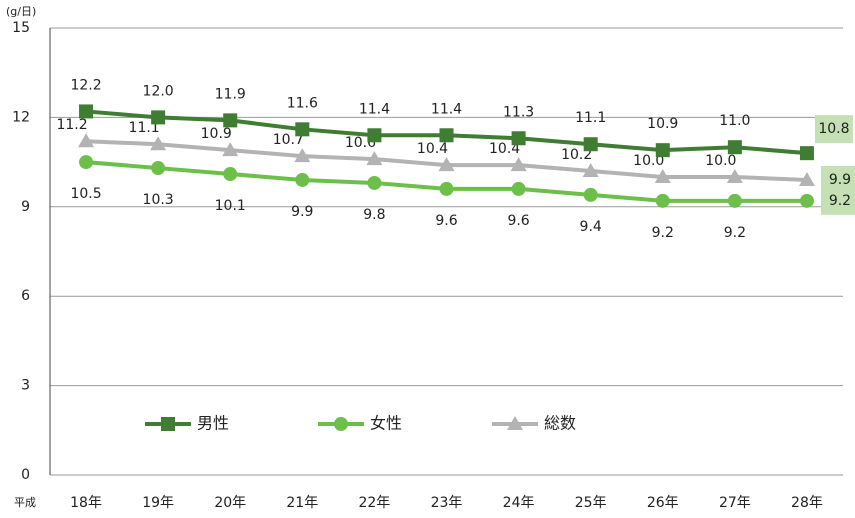  I want to click on value-label: 11.3, so click(518, 112).